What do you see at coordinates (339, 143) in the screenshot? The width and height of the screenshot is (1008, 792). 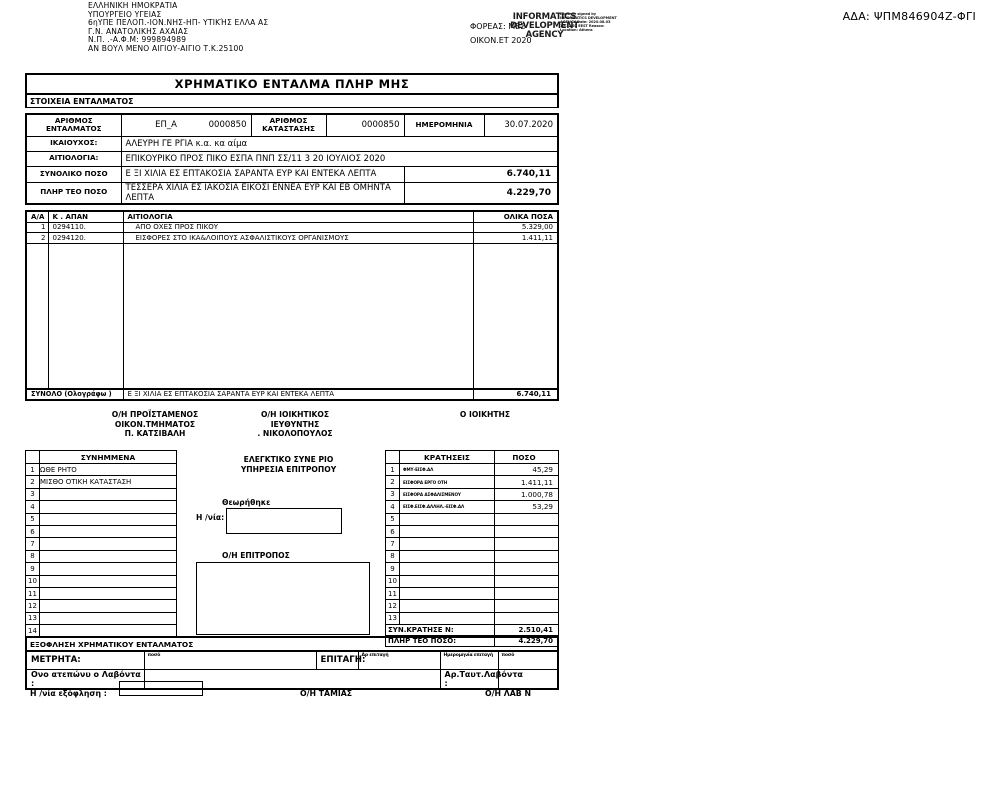 I see `beneficiary-value: ΑΛΕΥΡΗ ΓΕ ΡΓΙΑ κ.α. κα αίμα` at bounding box center [339, 143].